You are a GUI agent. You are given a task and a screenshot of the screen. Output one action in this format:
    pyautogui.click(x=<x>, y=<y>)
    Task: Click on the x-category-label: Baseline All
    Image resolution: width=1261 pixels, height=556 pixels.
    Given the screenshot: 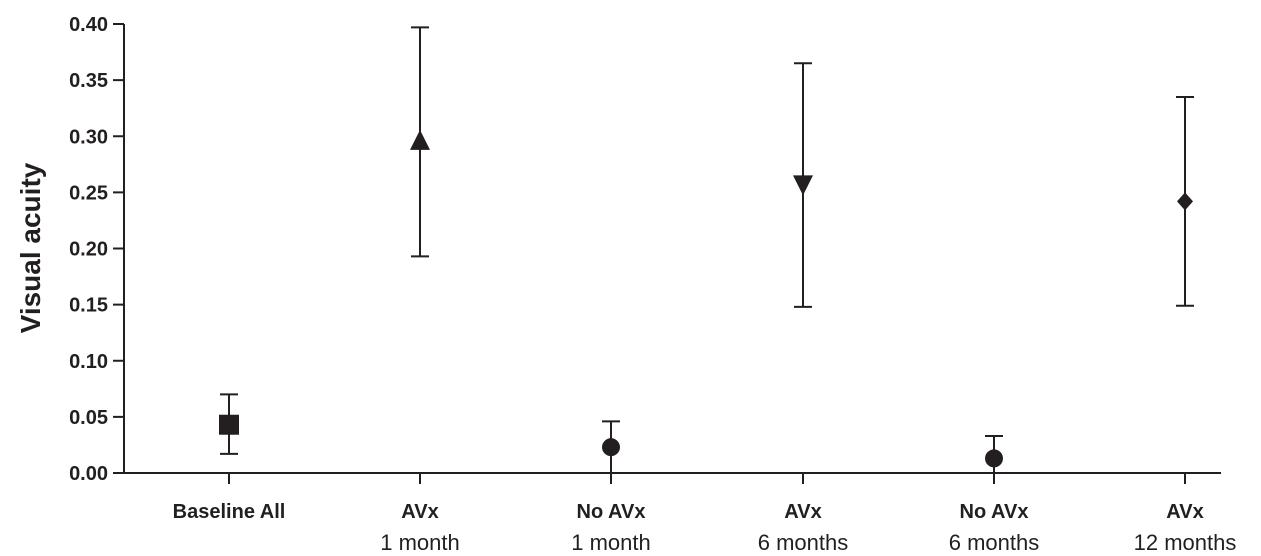 What is the action you would take?
    pyautogui.click(x=229, y=512)
    